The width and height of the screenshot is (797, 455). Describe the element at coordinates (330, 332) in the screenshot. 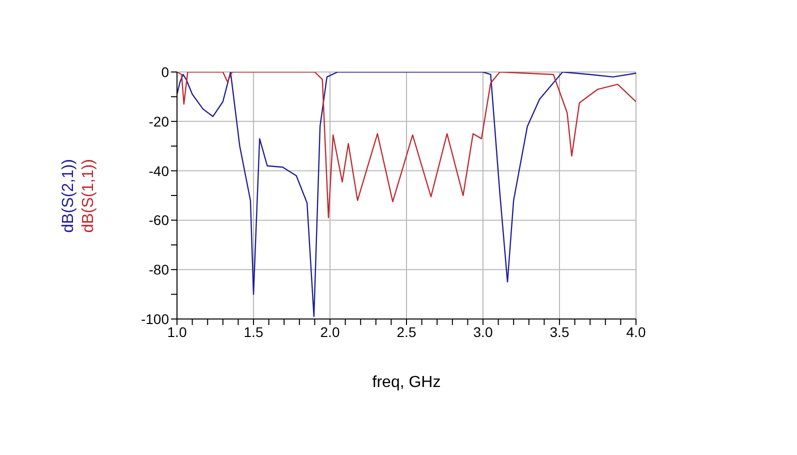

I see `x-tick-label: 2.0` at that location.